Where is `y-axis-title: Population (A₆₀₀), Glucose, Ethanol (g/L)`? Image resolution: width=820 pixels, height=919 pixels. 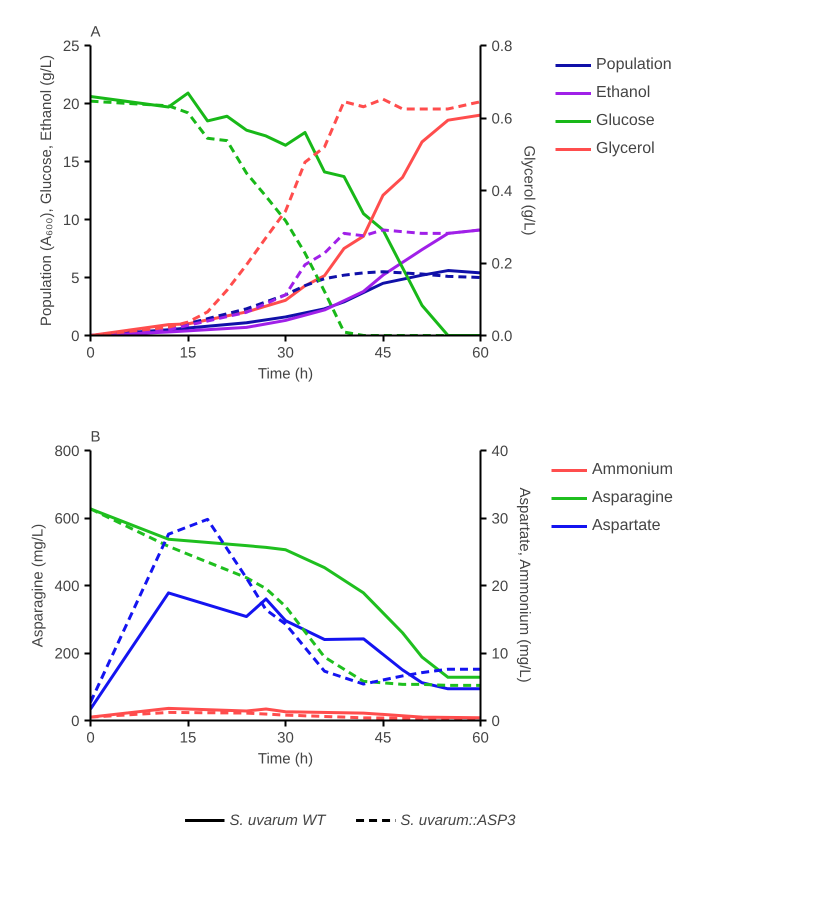 y-axis-title: Population (A₆₀₀), Glucose, Ethanol (g/L) is located at coordinates (46, 190).